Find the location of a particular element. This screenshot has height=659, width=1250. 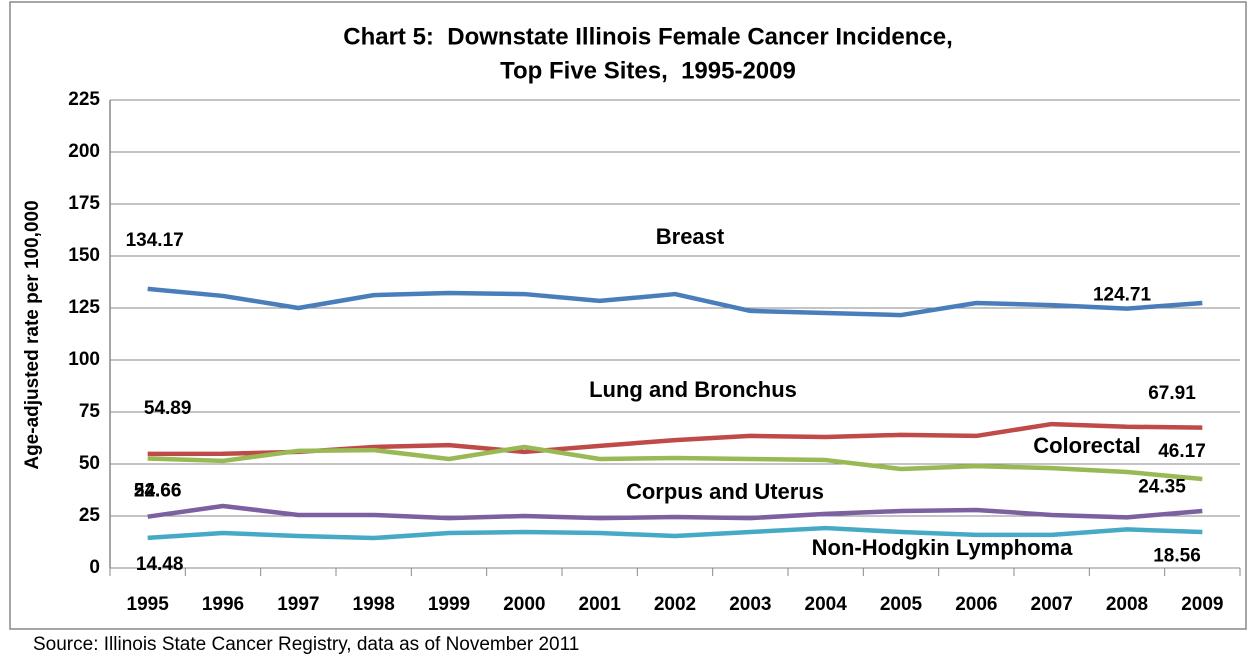

series-label: Corpus and Uterus is located at coordinates (725, 491).